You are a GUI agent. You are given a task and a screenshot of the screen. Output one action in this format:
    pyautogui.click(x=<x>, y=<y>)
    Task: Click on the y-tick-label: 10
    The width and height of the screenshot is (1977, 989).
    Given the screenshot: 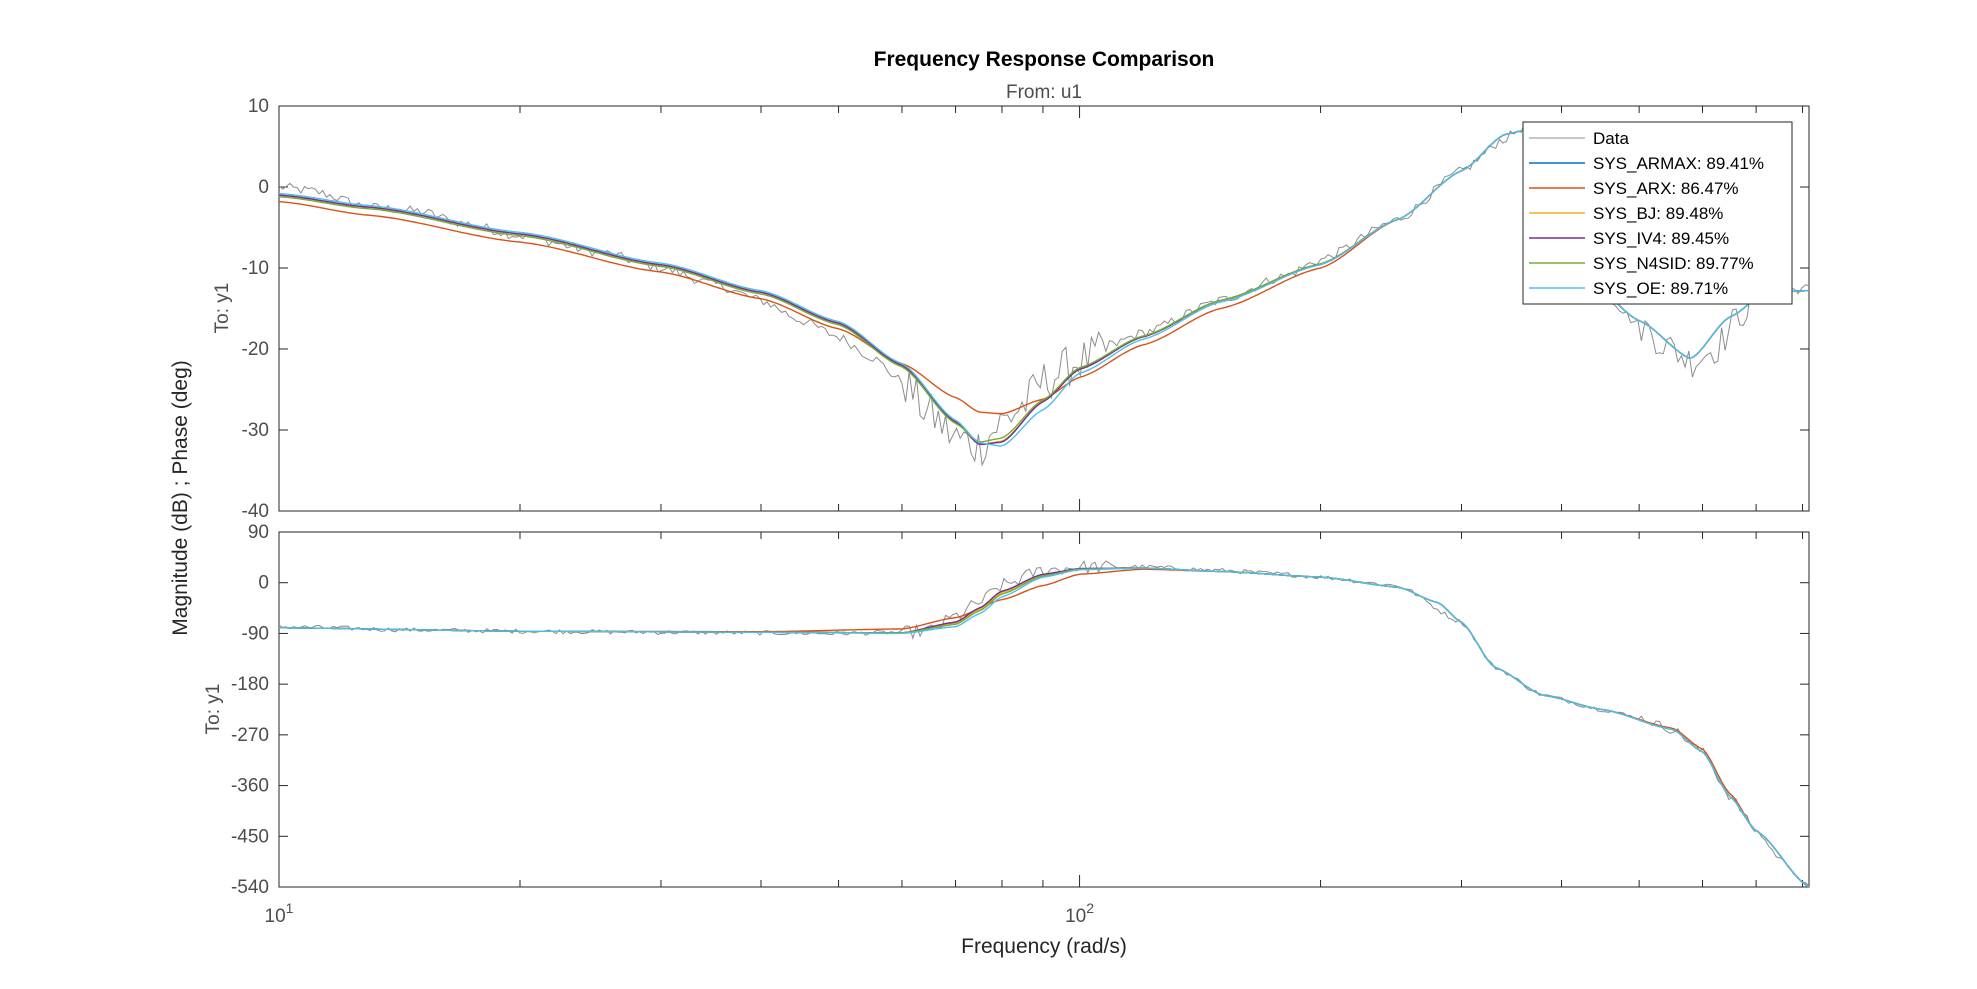 What is the action you would take?
    pyautogui.click(x=258, y=106)
    